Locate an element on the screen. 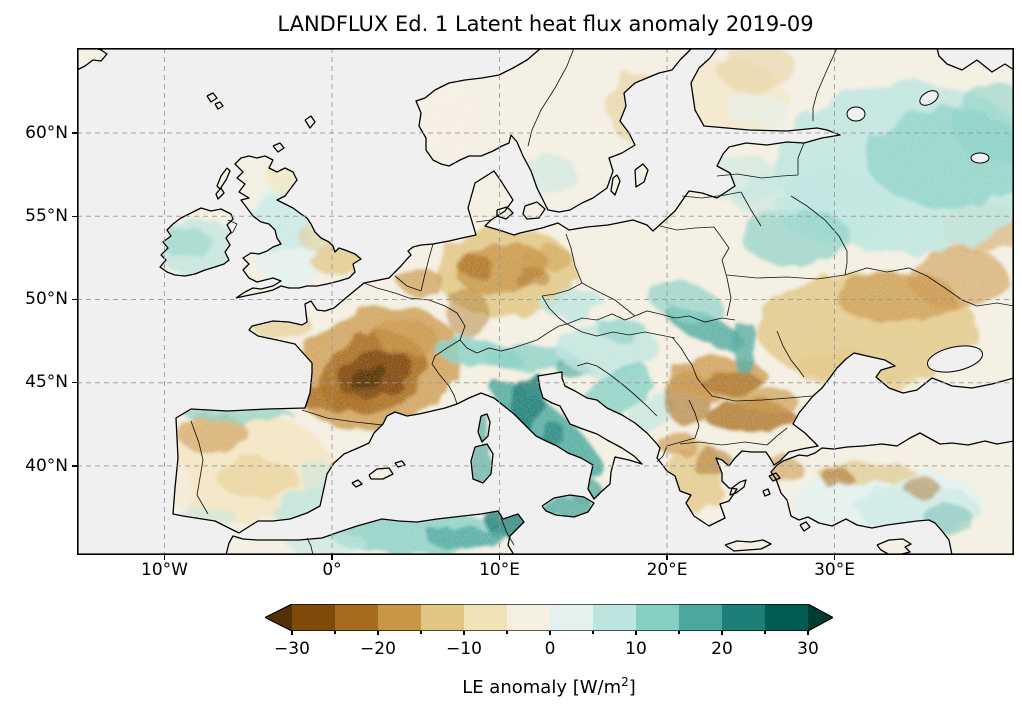 The width and height of the screenshot is (1022, 718). colorbar-tick-label: 10 is located at coordinates (636, 649).